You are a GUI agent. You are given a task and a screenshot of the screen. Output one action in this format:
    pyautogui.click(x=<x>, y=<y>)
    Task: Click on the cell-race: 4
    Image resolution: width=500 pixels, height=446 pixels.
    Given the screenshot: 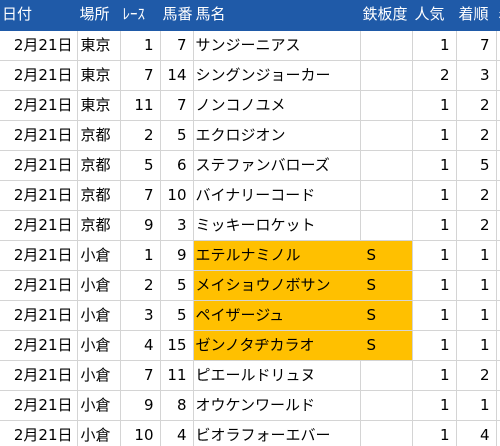 What is the action you would take?
    pyautogui.click(x=140, y=345)
    